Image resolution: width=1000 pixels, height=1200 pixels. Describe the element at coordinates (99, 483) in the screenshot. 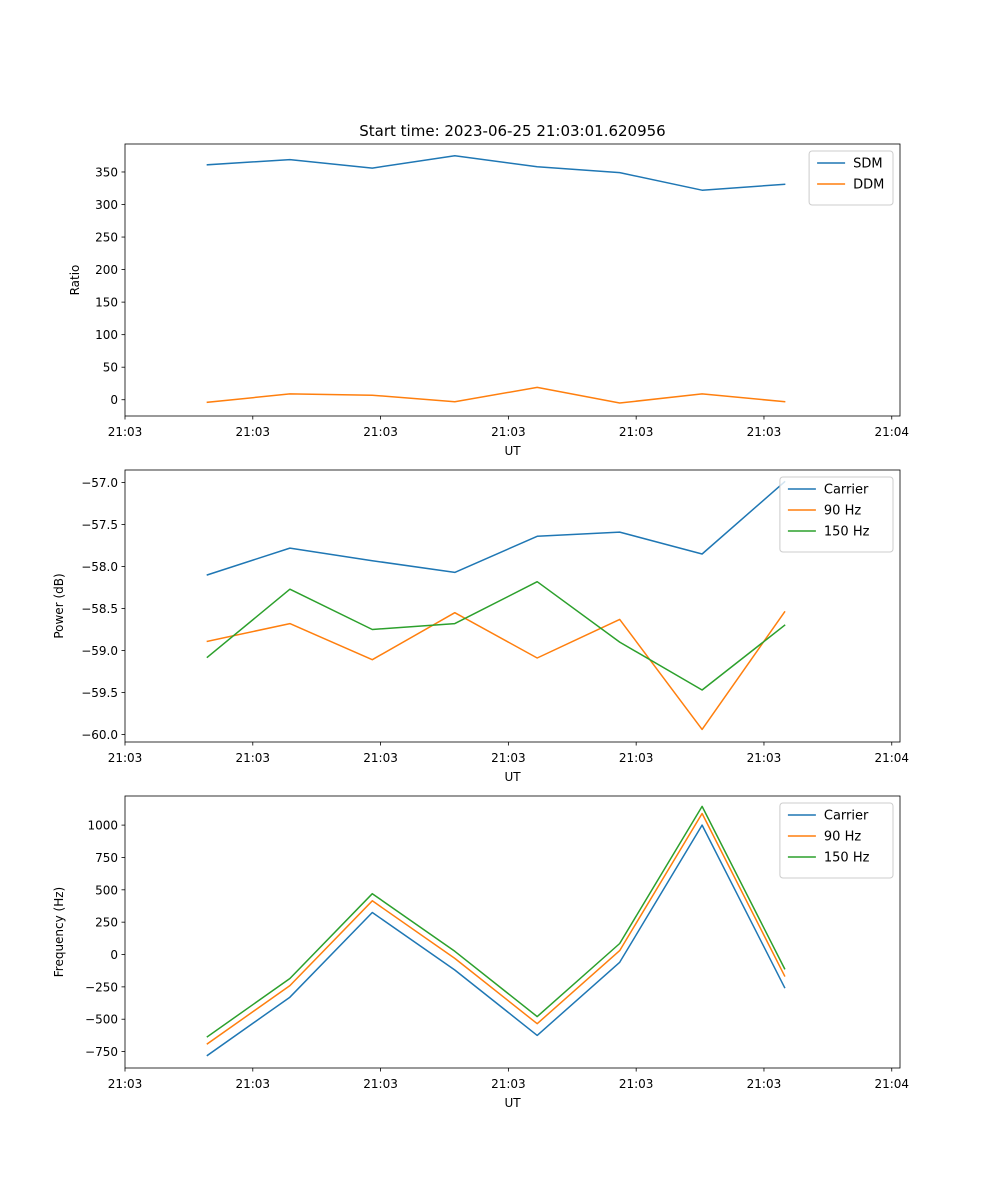

I see `y-tick-label: −57.0` at that location.